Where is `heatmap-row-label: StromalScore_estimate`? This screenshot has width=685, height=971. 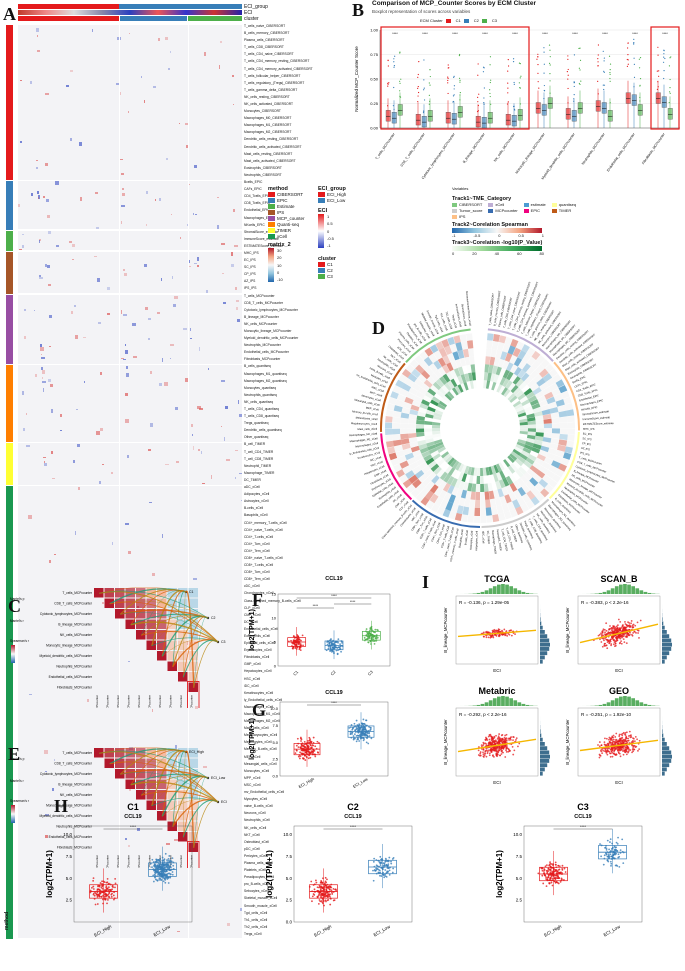
heatmap-row-label: StromalScore_estimate is located at coordinates (261, 231).